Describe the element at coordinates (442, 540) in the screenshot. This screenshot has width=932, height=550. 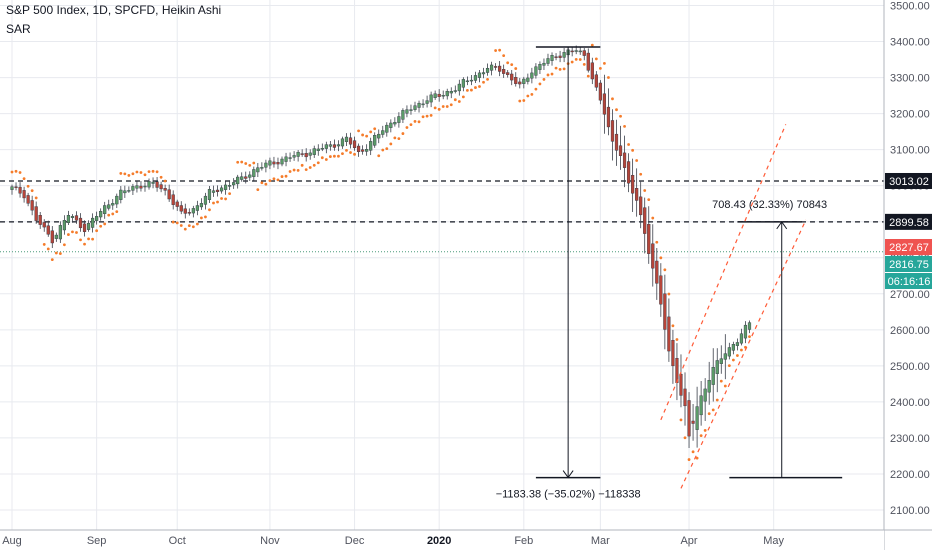
I see `time-axis-bg` at that location.